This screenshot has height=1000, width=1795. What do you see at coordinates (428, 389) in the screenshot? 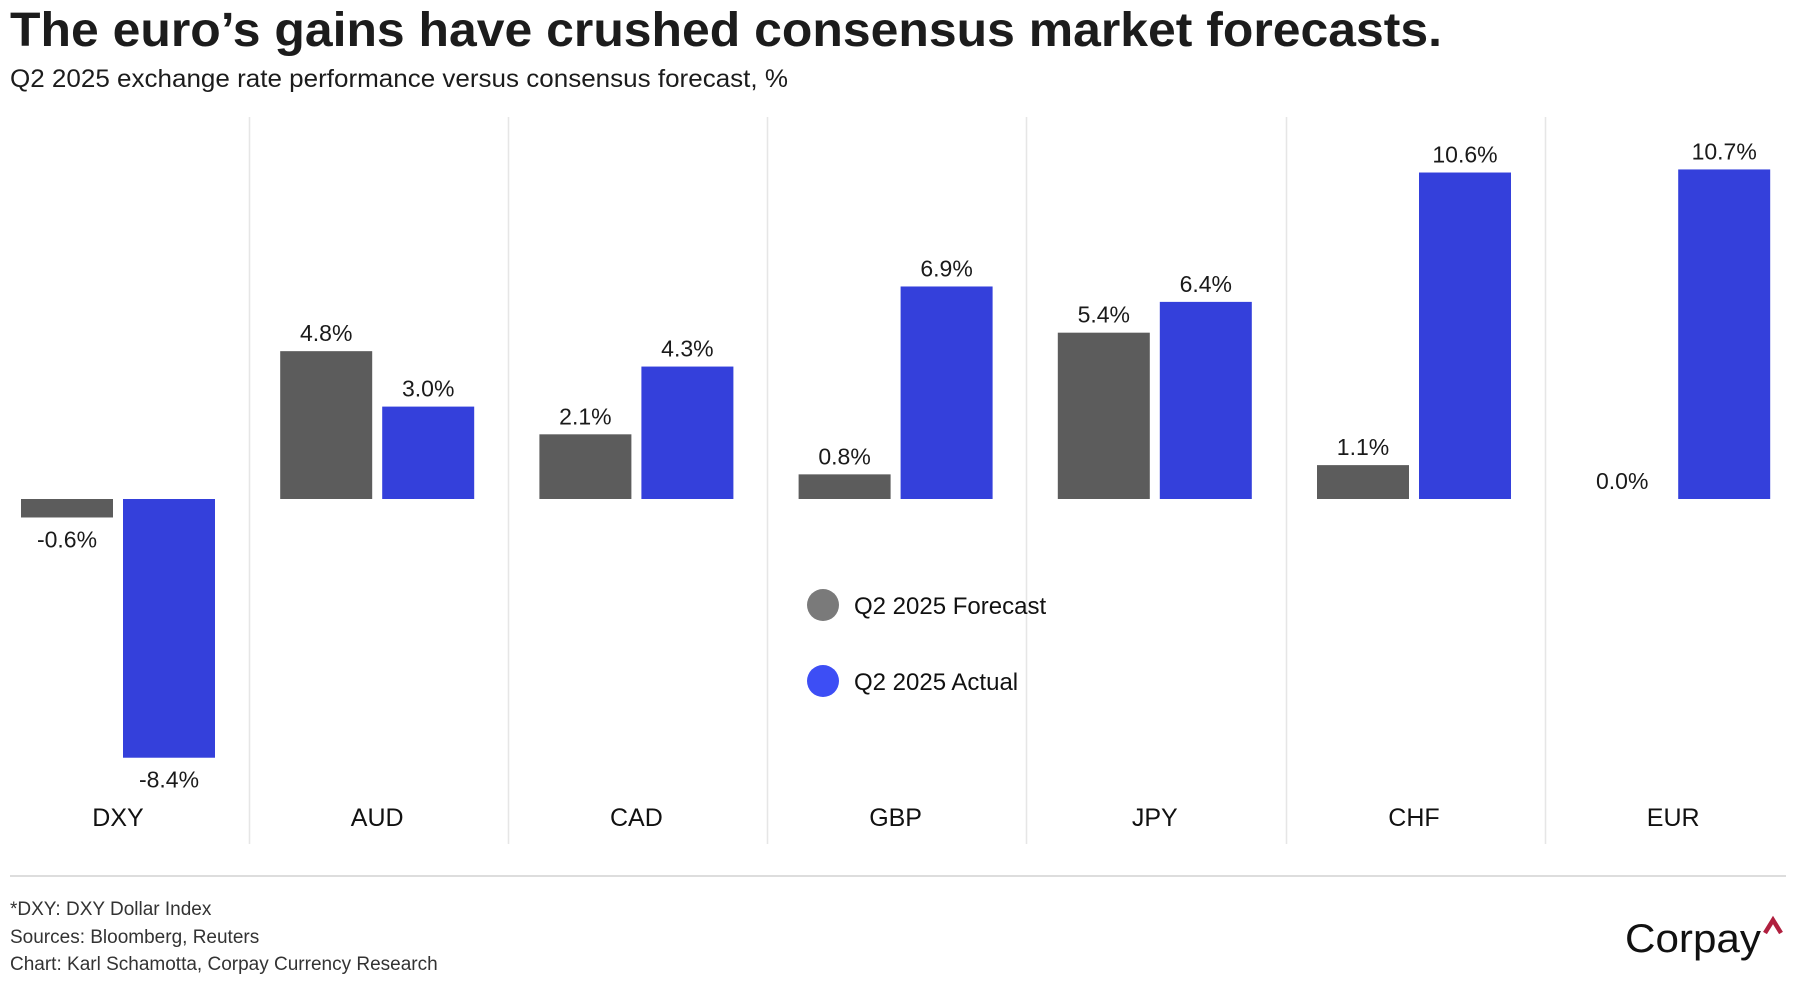
I see `value-label-actual-aud: 3.0%` at bounding box center [428, 389].